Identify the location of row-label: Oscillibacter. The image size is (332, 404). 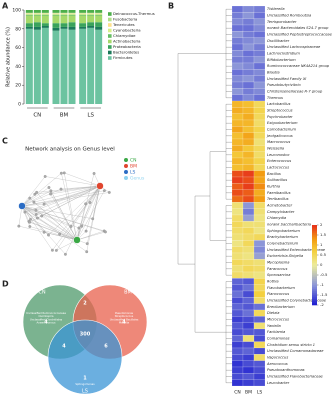
(278, 41).